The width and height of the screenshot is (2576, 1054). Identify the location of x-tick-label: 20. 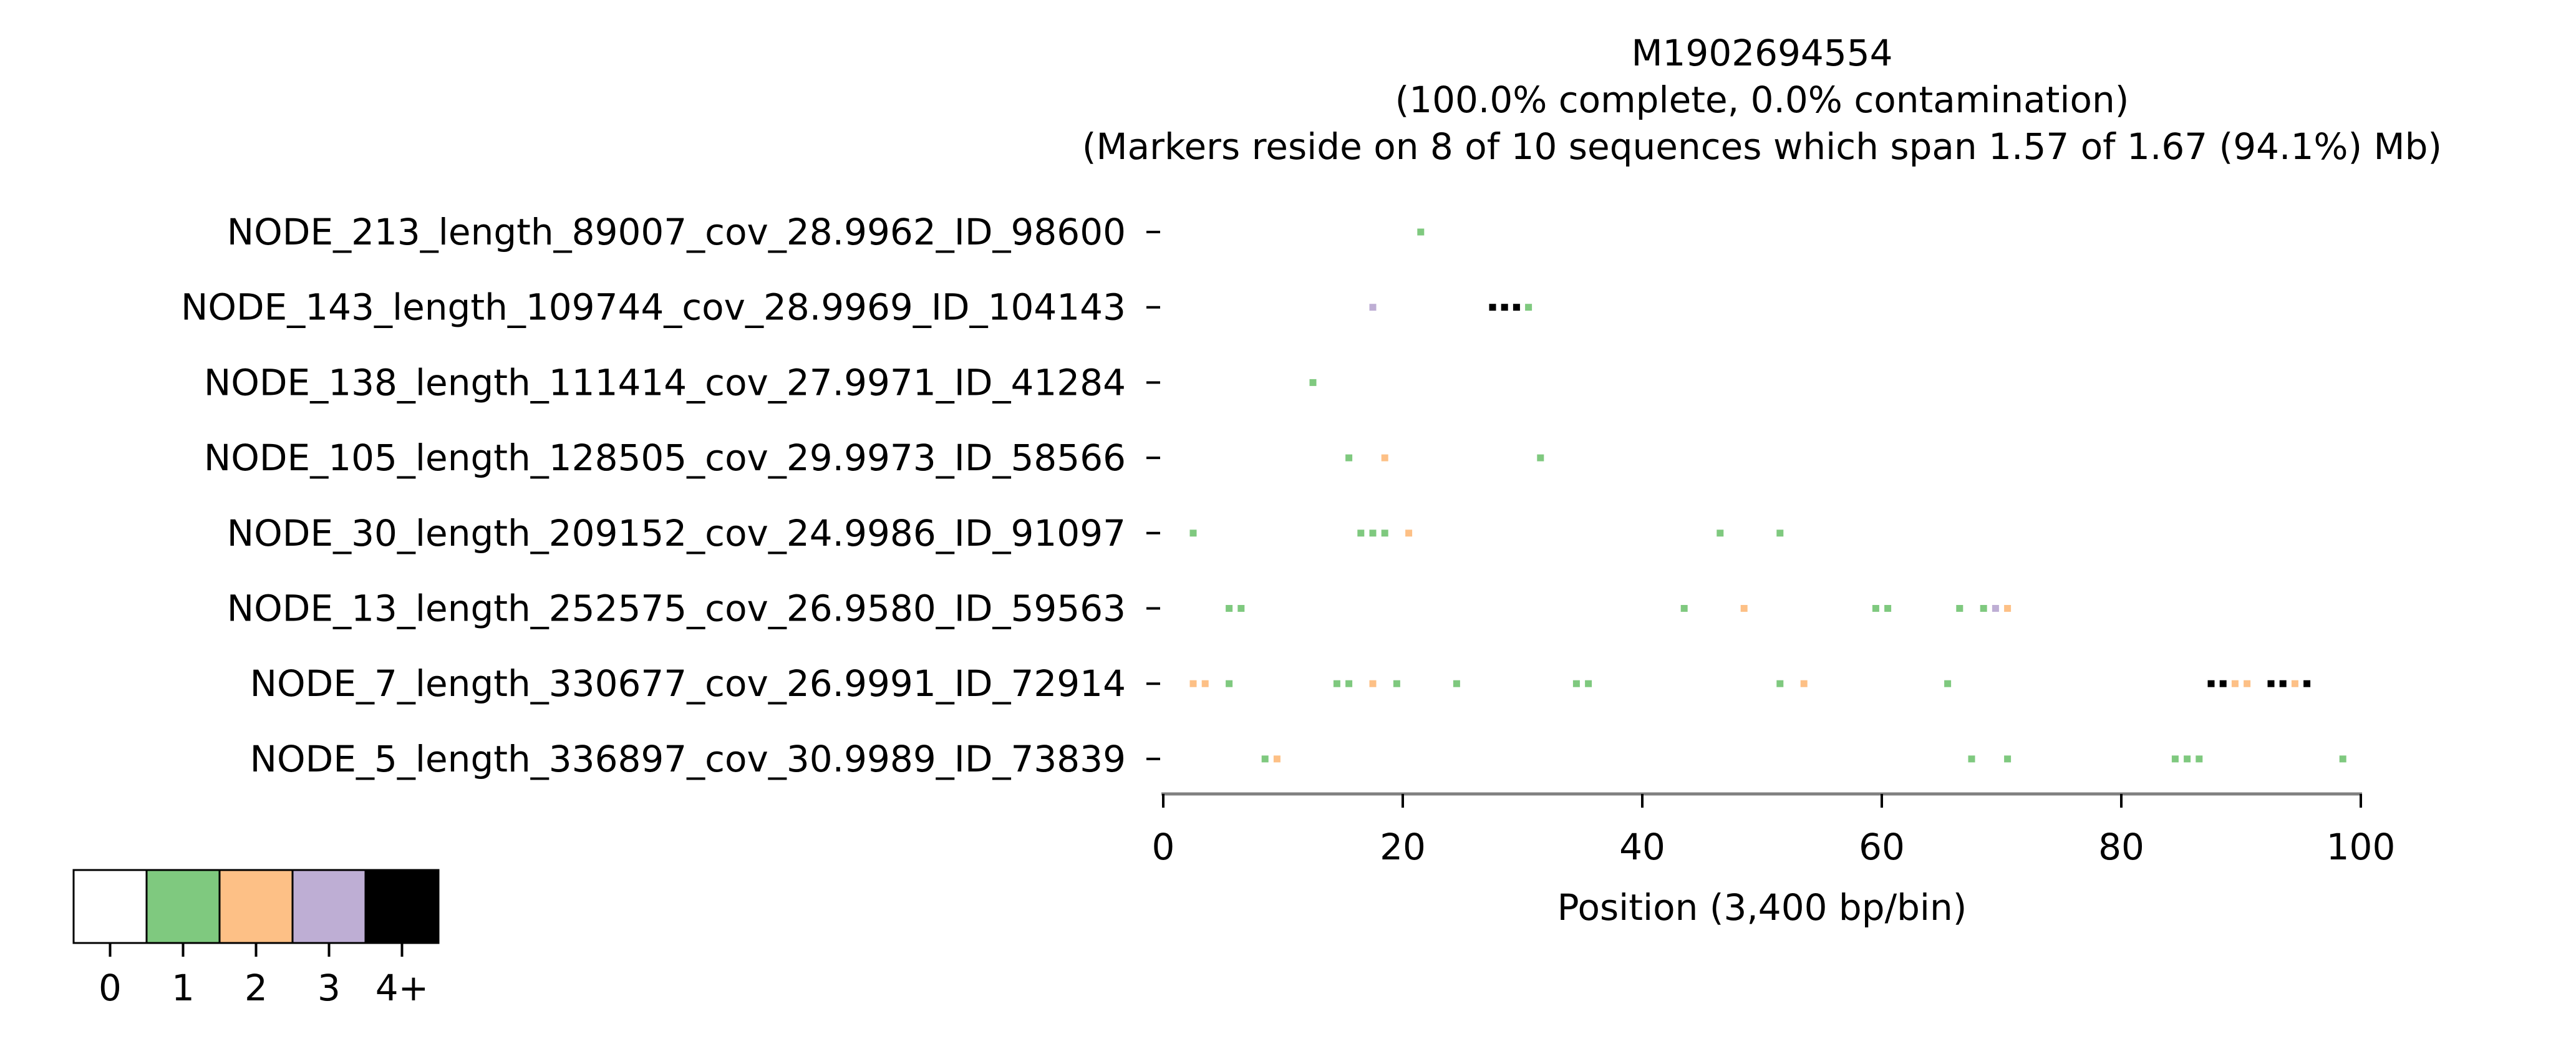
(1403, 847).